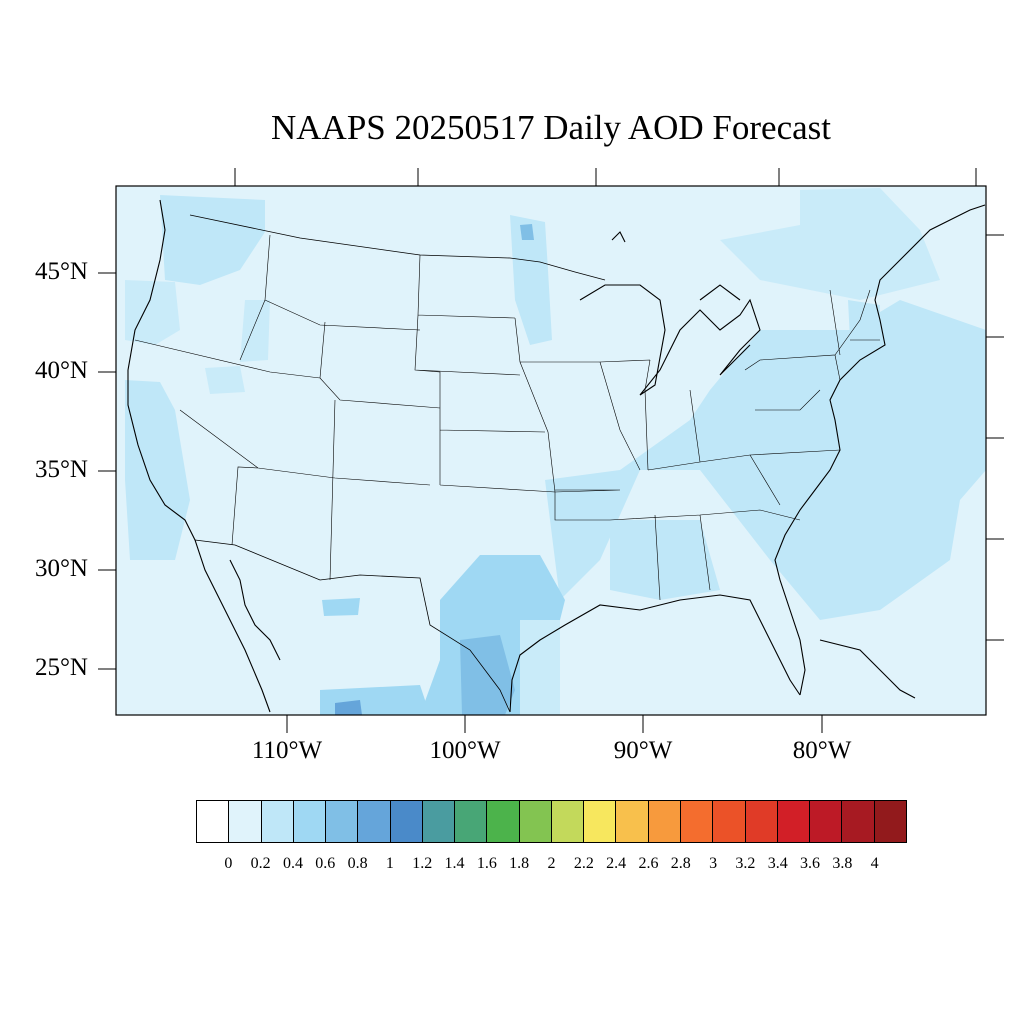  Describe the element at coordinates (830, 244) in the screenshot. I see `aod-patch-canada-east` at that location.